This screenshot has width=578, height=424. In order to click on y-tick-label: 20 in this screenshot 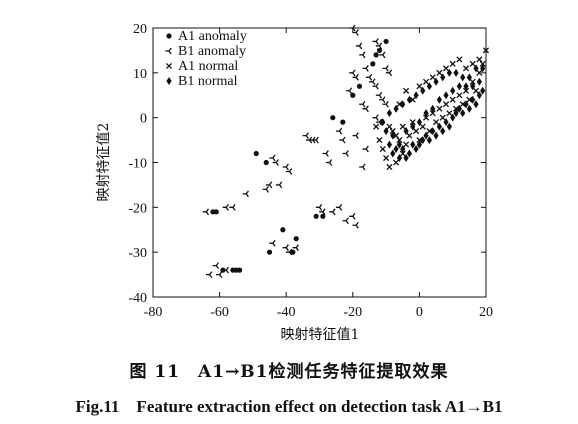, I will do `click(140, 29)`.